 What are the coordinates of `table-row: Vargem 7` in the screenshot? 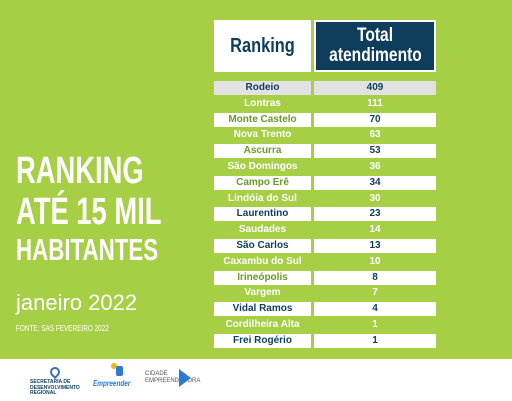 It's located at (325, 293).